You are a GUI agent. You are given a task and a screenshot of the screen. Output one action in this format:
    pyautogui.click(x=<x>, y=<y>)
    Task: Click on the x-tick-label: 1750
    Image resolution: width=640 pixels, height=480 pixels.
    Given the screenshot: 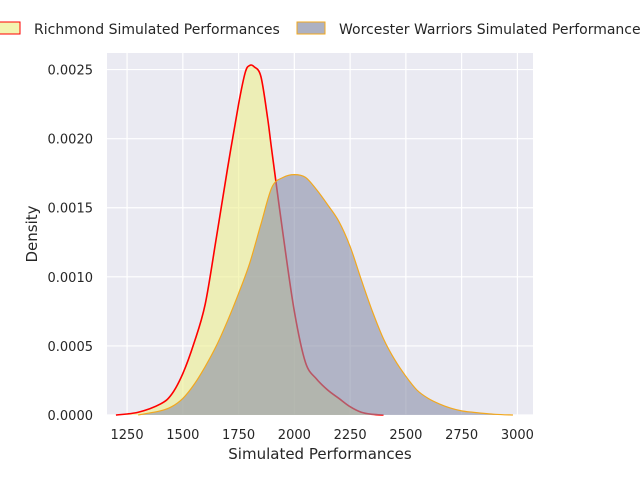 What is the action you would take?
    pyautogui.click(x=238, y=435)
    